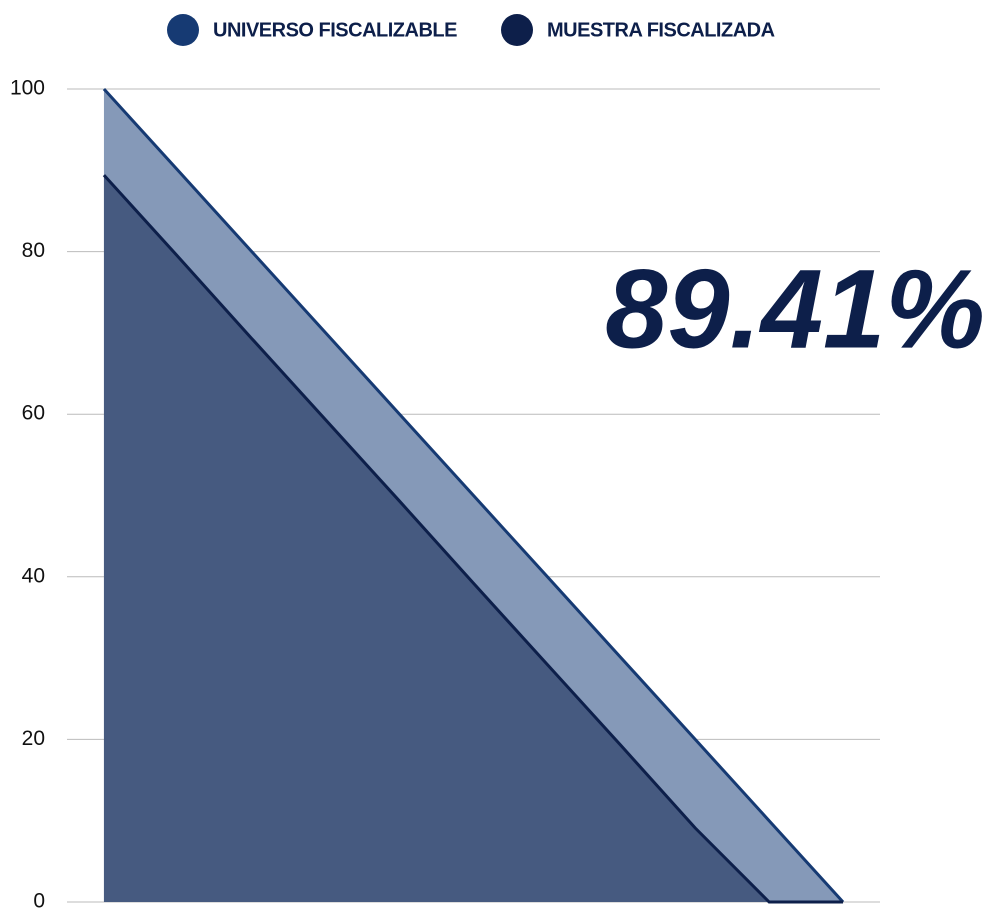 This screenshot has height=913, width=998. I want to click on y-tick-label: 60, so click(33, 413).